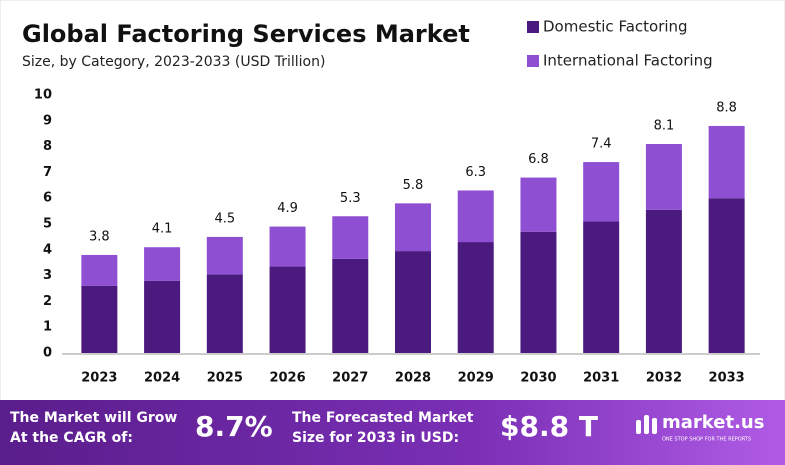 This screenshot has height=465, width=785. What do you see at coordinates (47, 275) in the screenshot?
I see `y-tick-label: 3` at bounding box center [47, 275].